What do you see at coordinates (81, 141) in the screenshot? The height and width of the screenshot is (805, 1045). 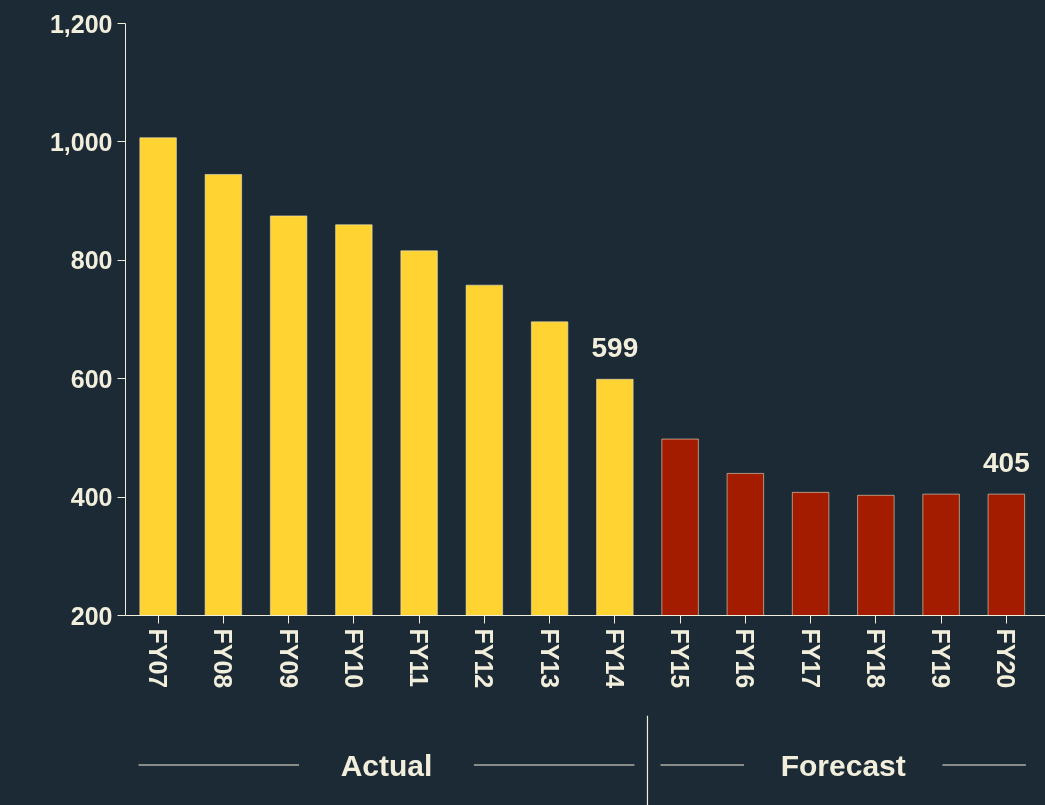 I see `y-tick-label: 1,000` at bounding box center [81, 141].